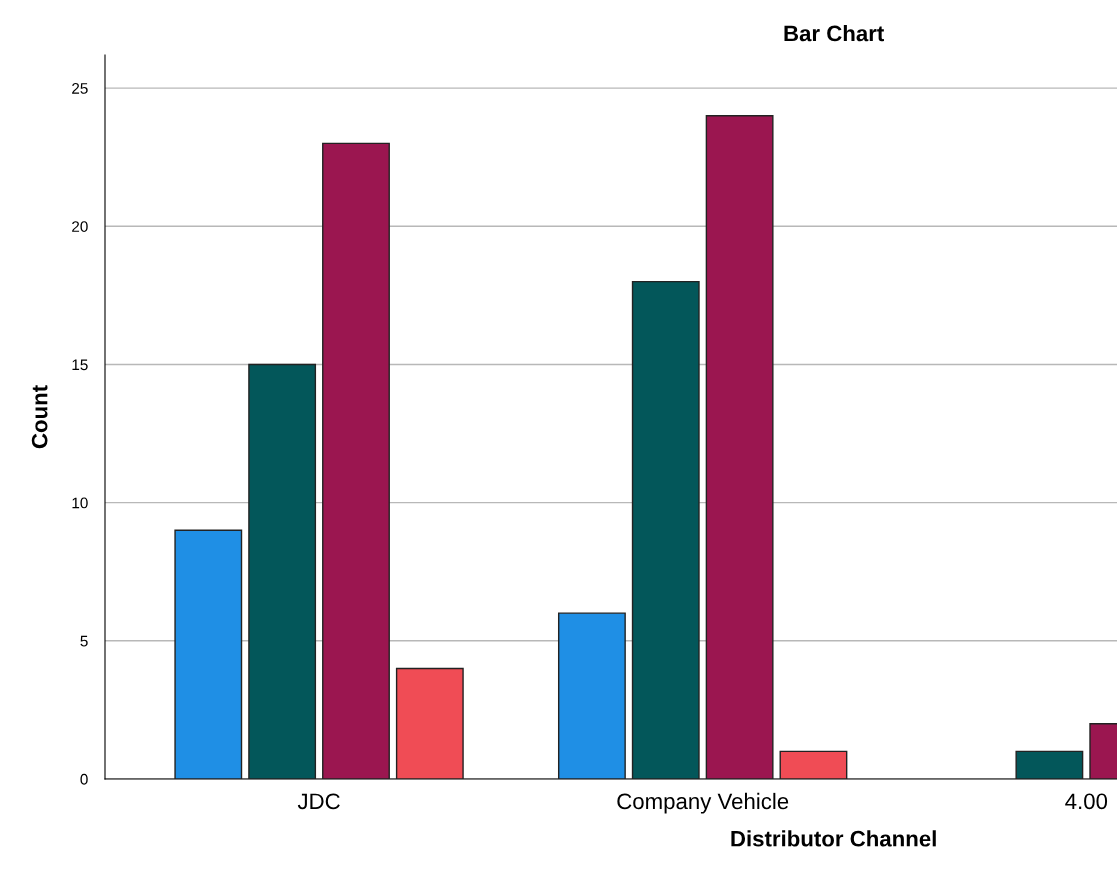  I want to click on x-tick-label: 4.00, so click(1086, 801).